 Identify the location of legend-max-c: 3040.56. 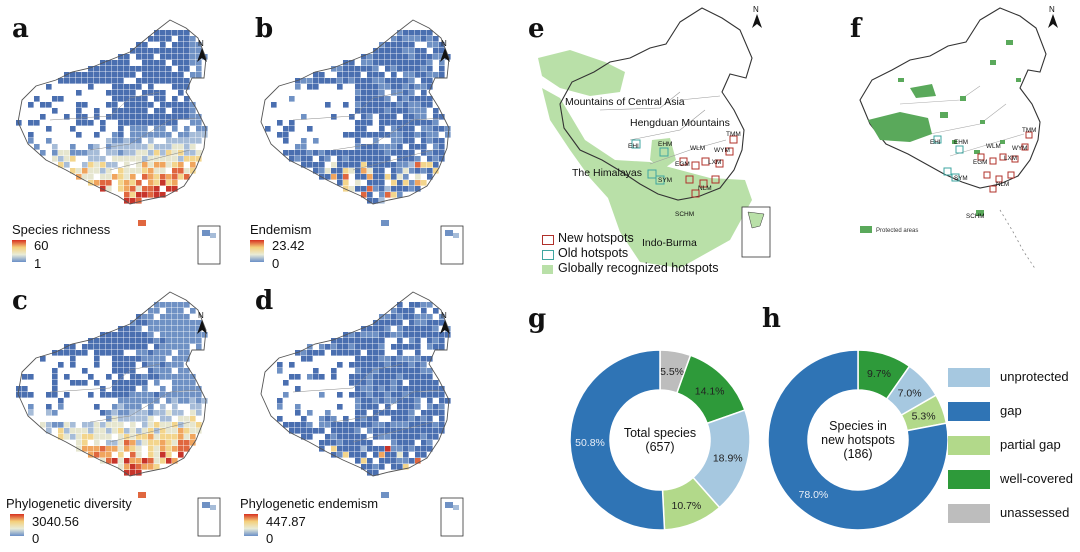
(55, 521).